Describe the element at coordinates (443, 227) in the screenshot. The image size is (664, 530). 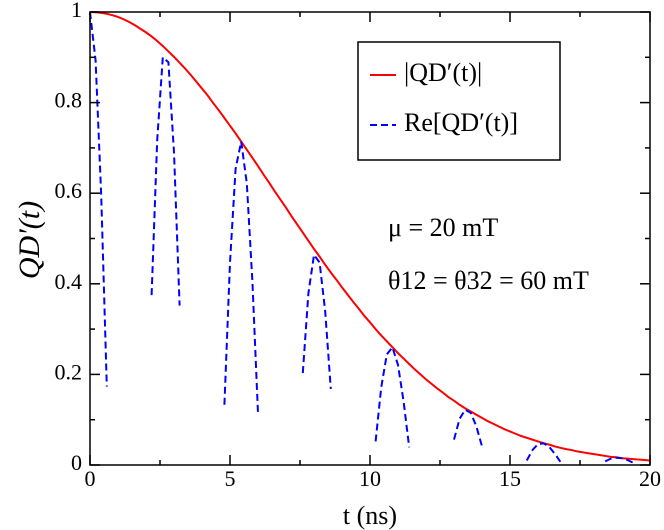
I see `annotation: μ = 20 mT` at that location.